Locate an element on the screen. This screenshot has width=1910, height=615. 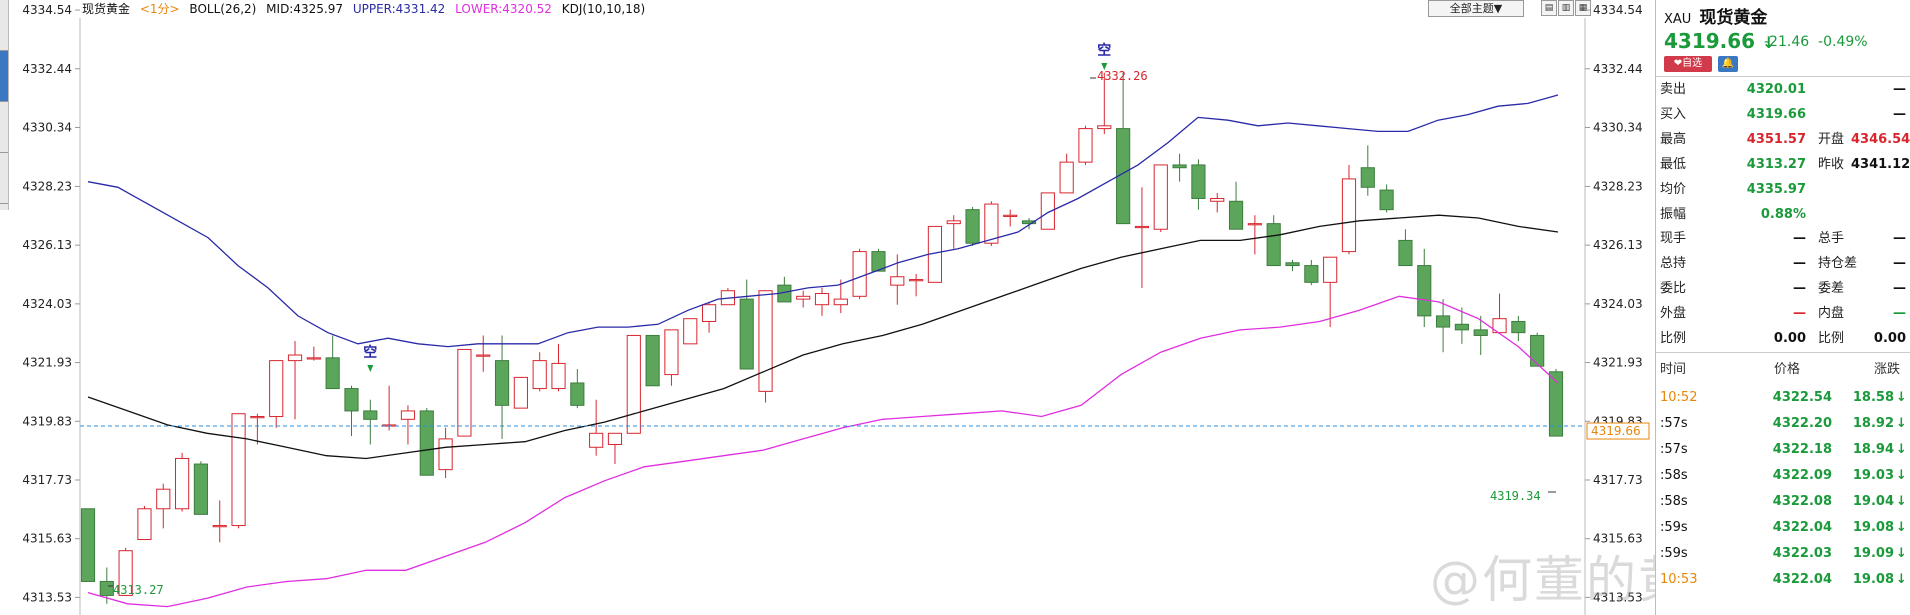
tick-row: 10:53 4322.04 19.08 ↓ is located at coordinates (1783, 580).